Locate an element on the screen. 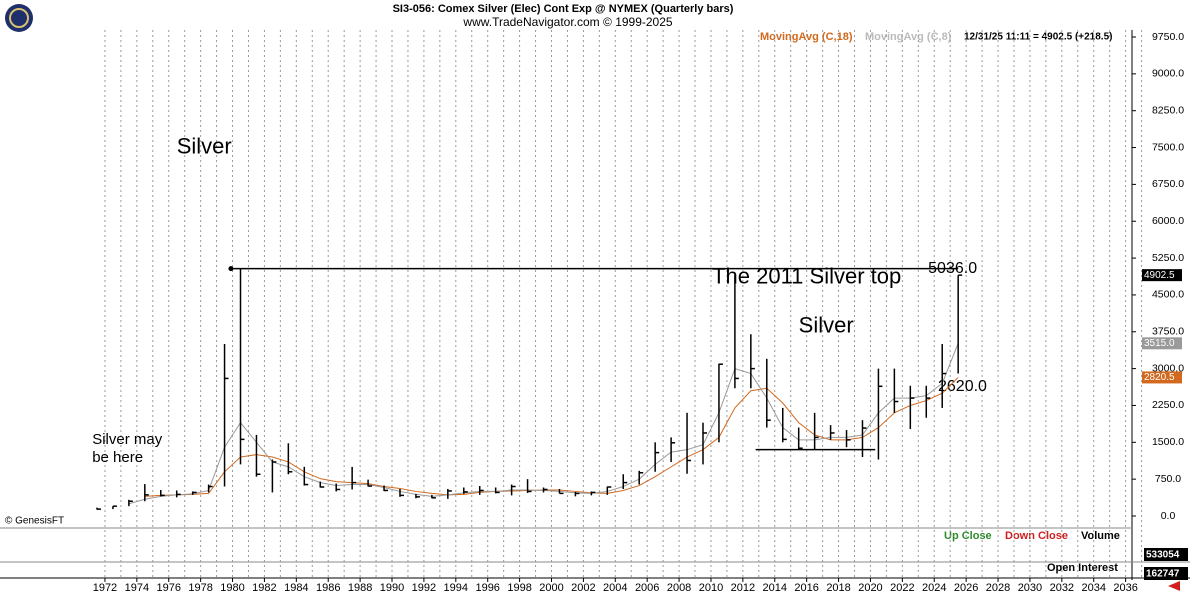 This screenshot has height=596, width=1190. x-tick-label: 2016 is located at coordinates (806, 588).